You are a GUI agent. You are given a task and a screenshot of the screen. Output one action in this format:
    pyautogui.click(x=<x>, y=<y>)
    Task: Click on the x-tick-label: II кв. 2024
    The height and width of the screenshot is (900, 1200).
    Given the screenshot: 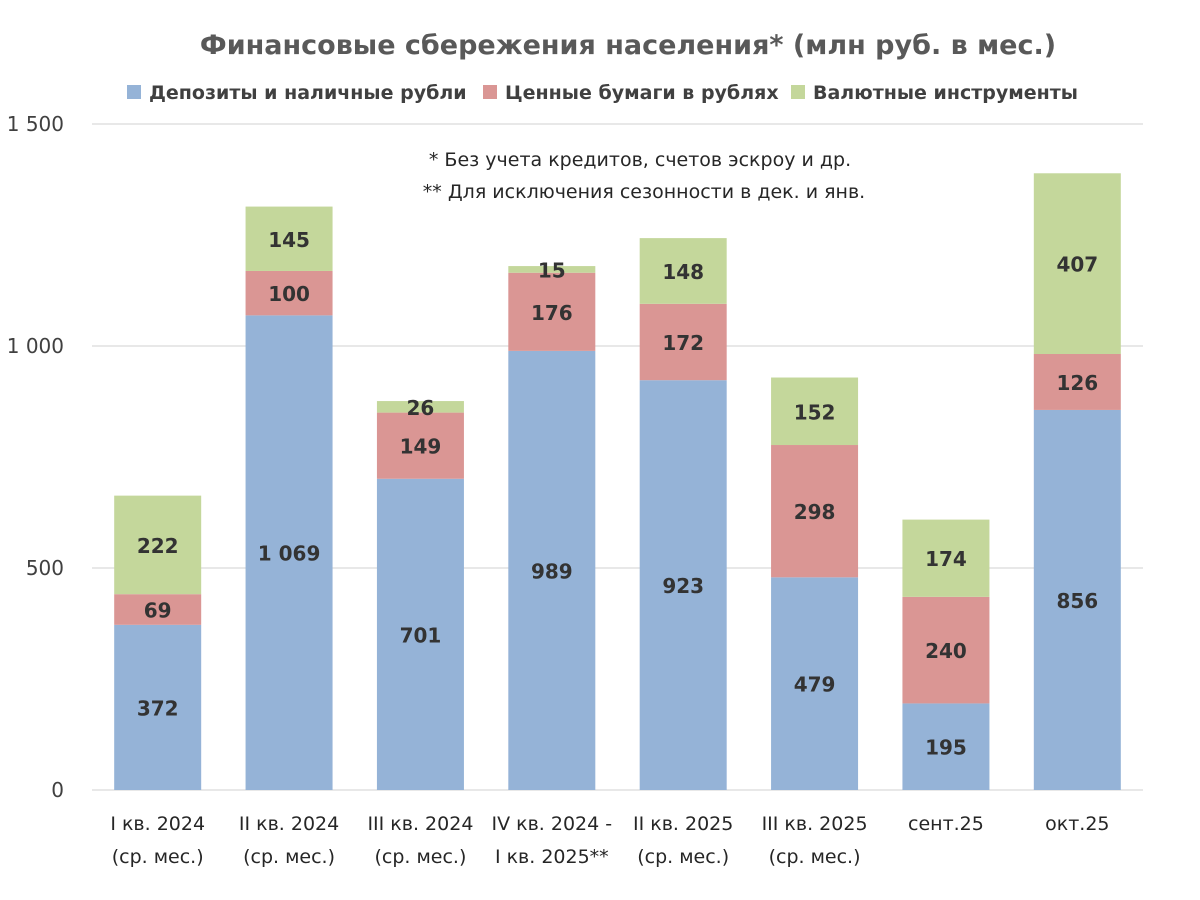 What is the action you would take?
    pyautogui.click(x=289, y=824)
    